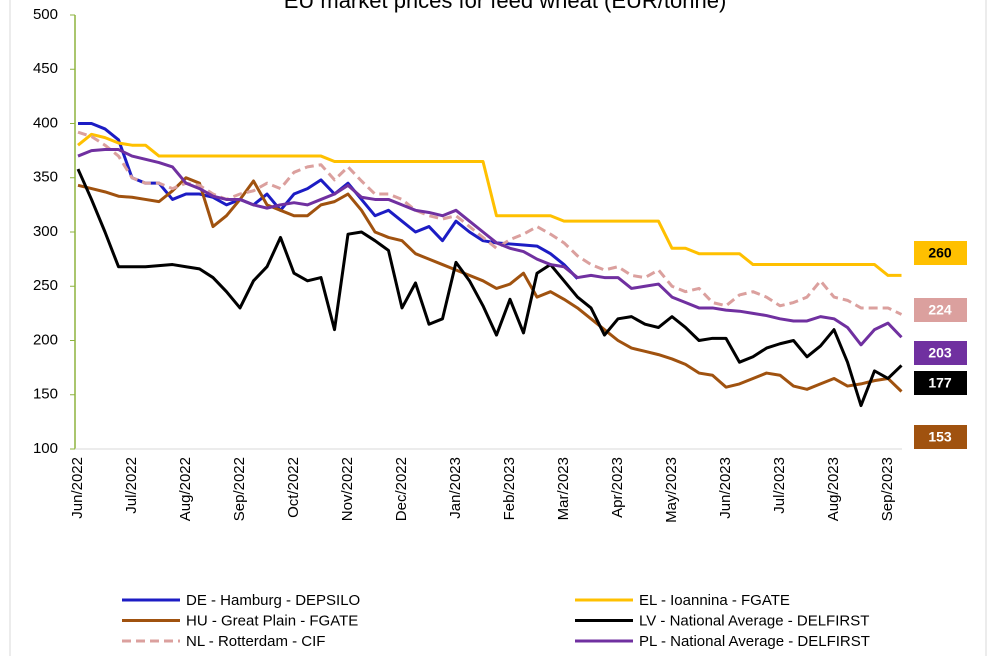 The width and height of the screenshot is (988, 656). What do you see at coordinates (131, 485) in the screenshot?
I see `x-tick-label: Jul/2022` at bounding box center [131, 485].